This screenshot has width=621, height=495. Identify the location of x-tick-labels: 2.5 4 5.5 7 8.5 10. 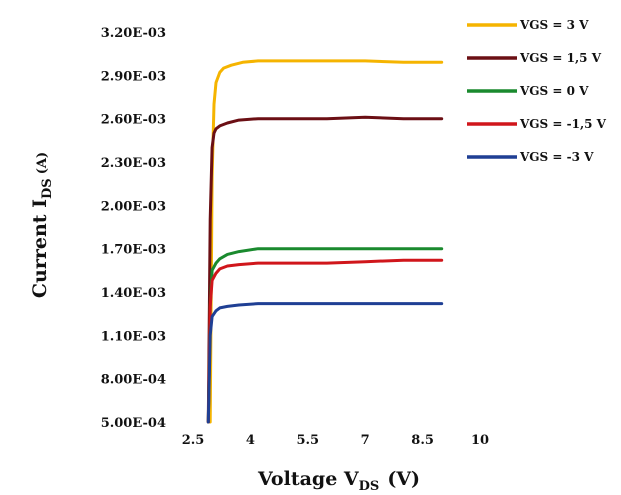
(335, 440).